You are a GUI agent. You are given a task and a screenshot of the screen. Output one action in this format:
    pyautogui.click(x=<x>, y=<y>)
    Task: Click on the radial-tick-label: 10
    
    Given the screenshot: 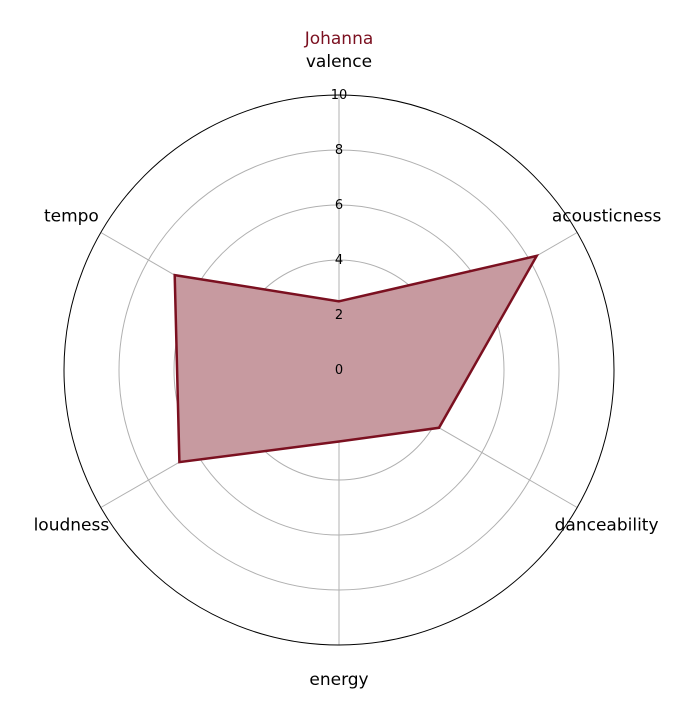 What is the action you would take?
    pyautogui.click(x=339, y=95)
    